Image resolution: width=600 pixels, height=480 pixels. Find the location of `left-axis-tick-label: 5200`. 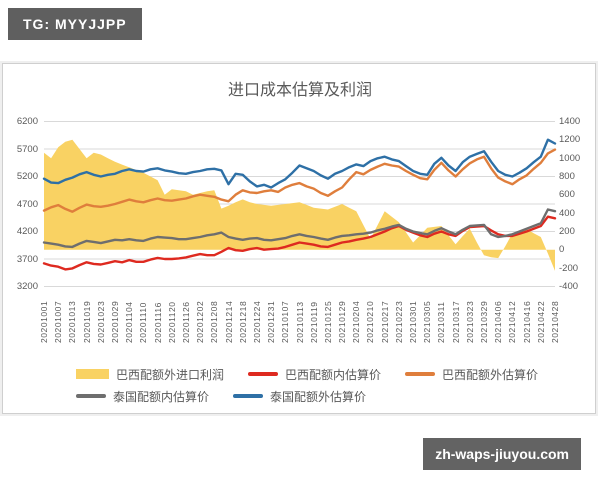

left-axis-tick-label: 5200 is located at coordinates (27, 176).